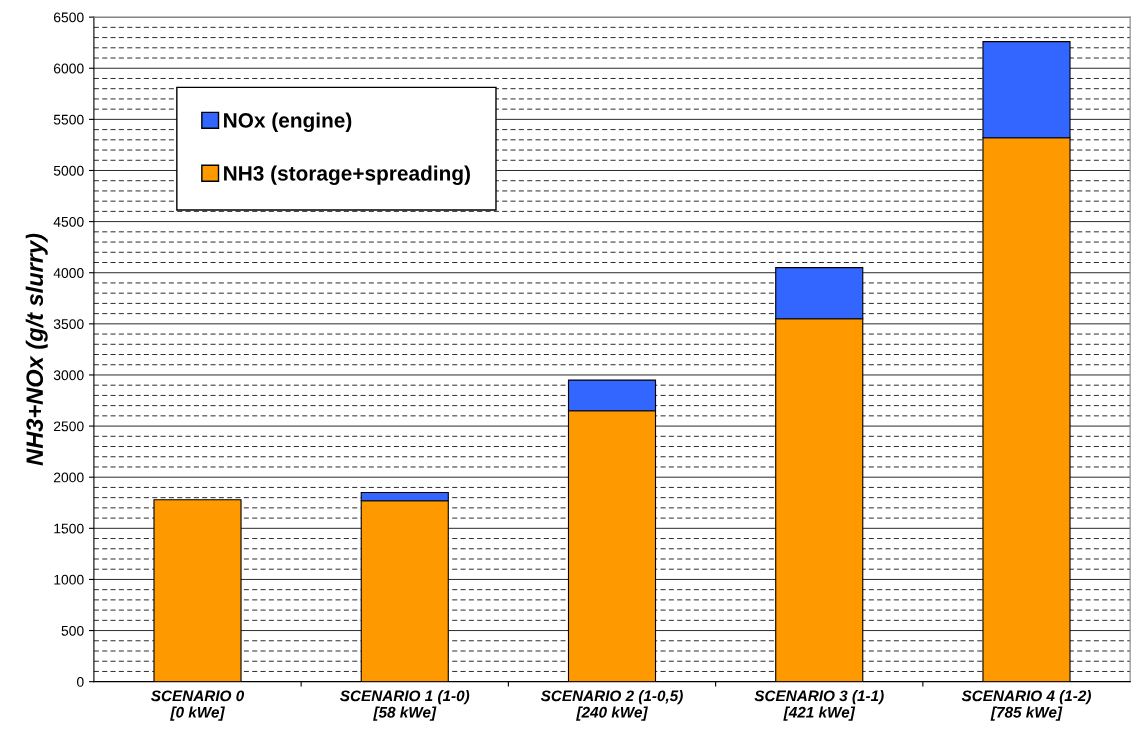  I want to click on legend-label: NH3 (storage+spreading), so click(347, 175).